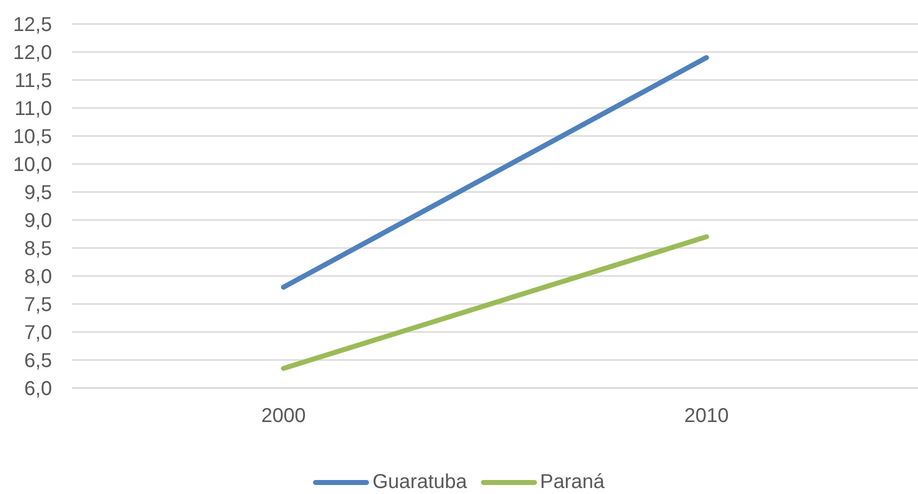  Describe the element at coordinates (283, 416) in the screenshot. I see `x-tick-label: 2000` at that location.